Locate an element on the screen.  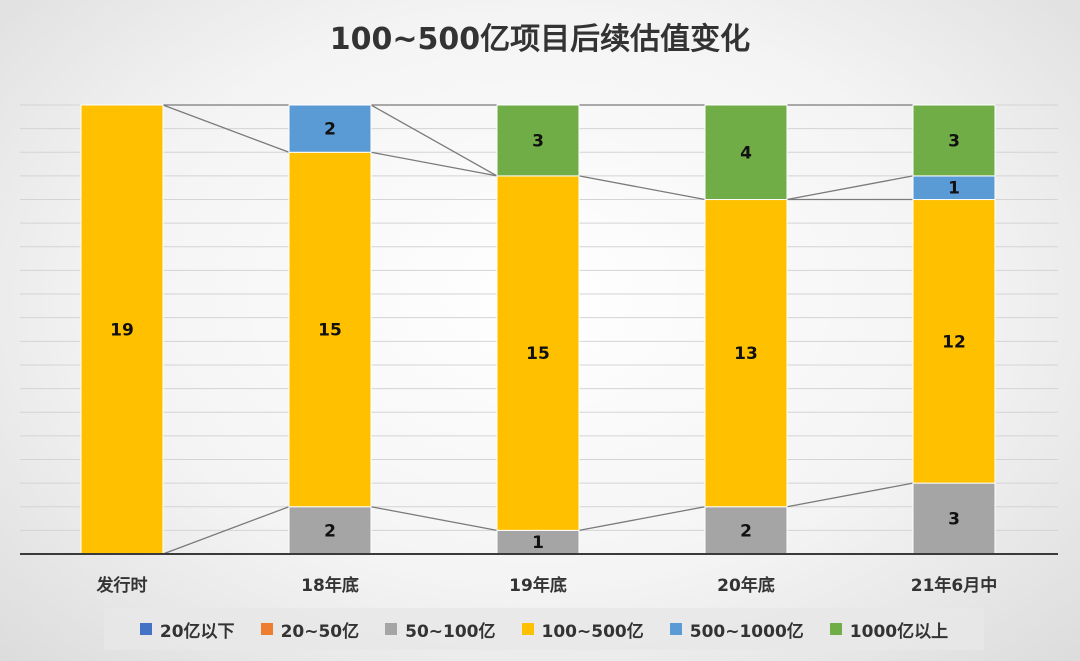
x-tick-label: 18年底 is located at coordinates (330, 585).